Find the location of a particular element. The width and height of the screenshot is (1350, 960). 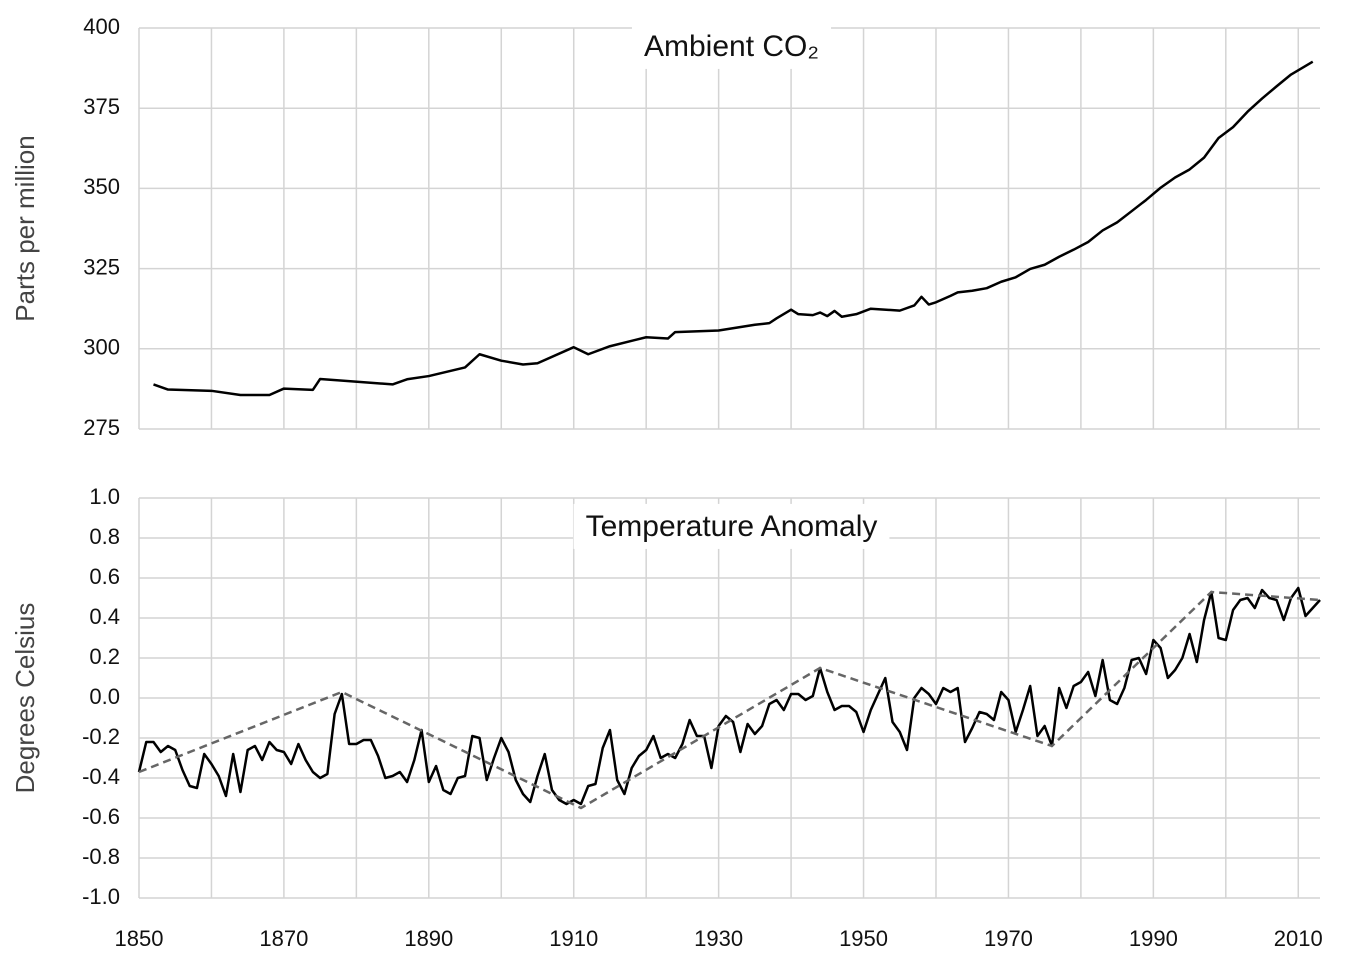

y-axis-title: Parts per million is located at coordinates (25, 228).